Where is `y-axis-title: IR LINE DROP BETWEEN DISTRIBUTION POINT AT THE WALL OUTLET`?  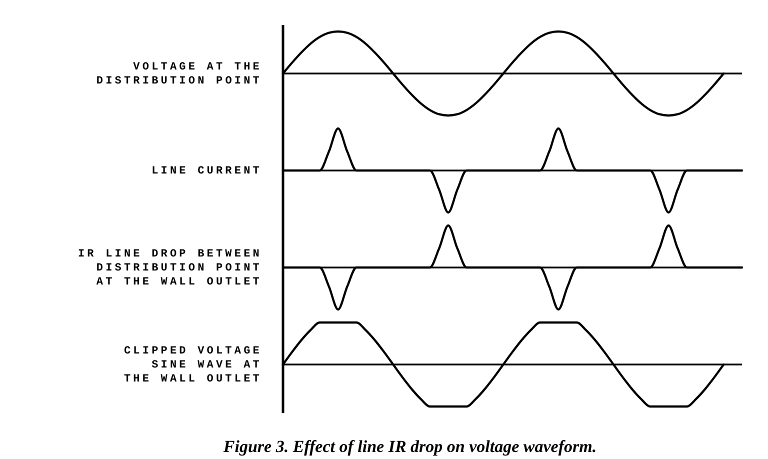 y-axis-title: IR LINE DROP BETWEEN DISTRIBUTION POINT AT THE WALL OUTLET is located at coordinates (170, 268).